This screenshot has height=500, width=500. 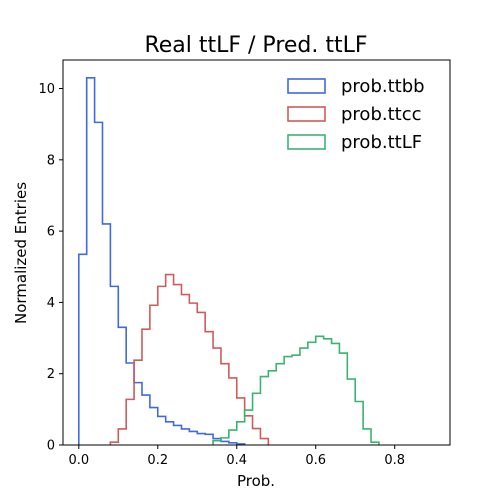 What do you see at coordinates (236, 460) in the screenshot?
I see `x-tick-label: 0.4` at bounding box center [236, 460].